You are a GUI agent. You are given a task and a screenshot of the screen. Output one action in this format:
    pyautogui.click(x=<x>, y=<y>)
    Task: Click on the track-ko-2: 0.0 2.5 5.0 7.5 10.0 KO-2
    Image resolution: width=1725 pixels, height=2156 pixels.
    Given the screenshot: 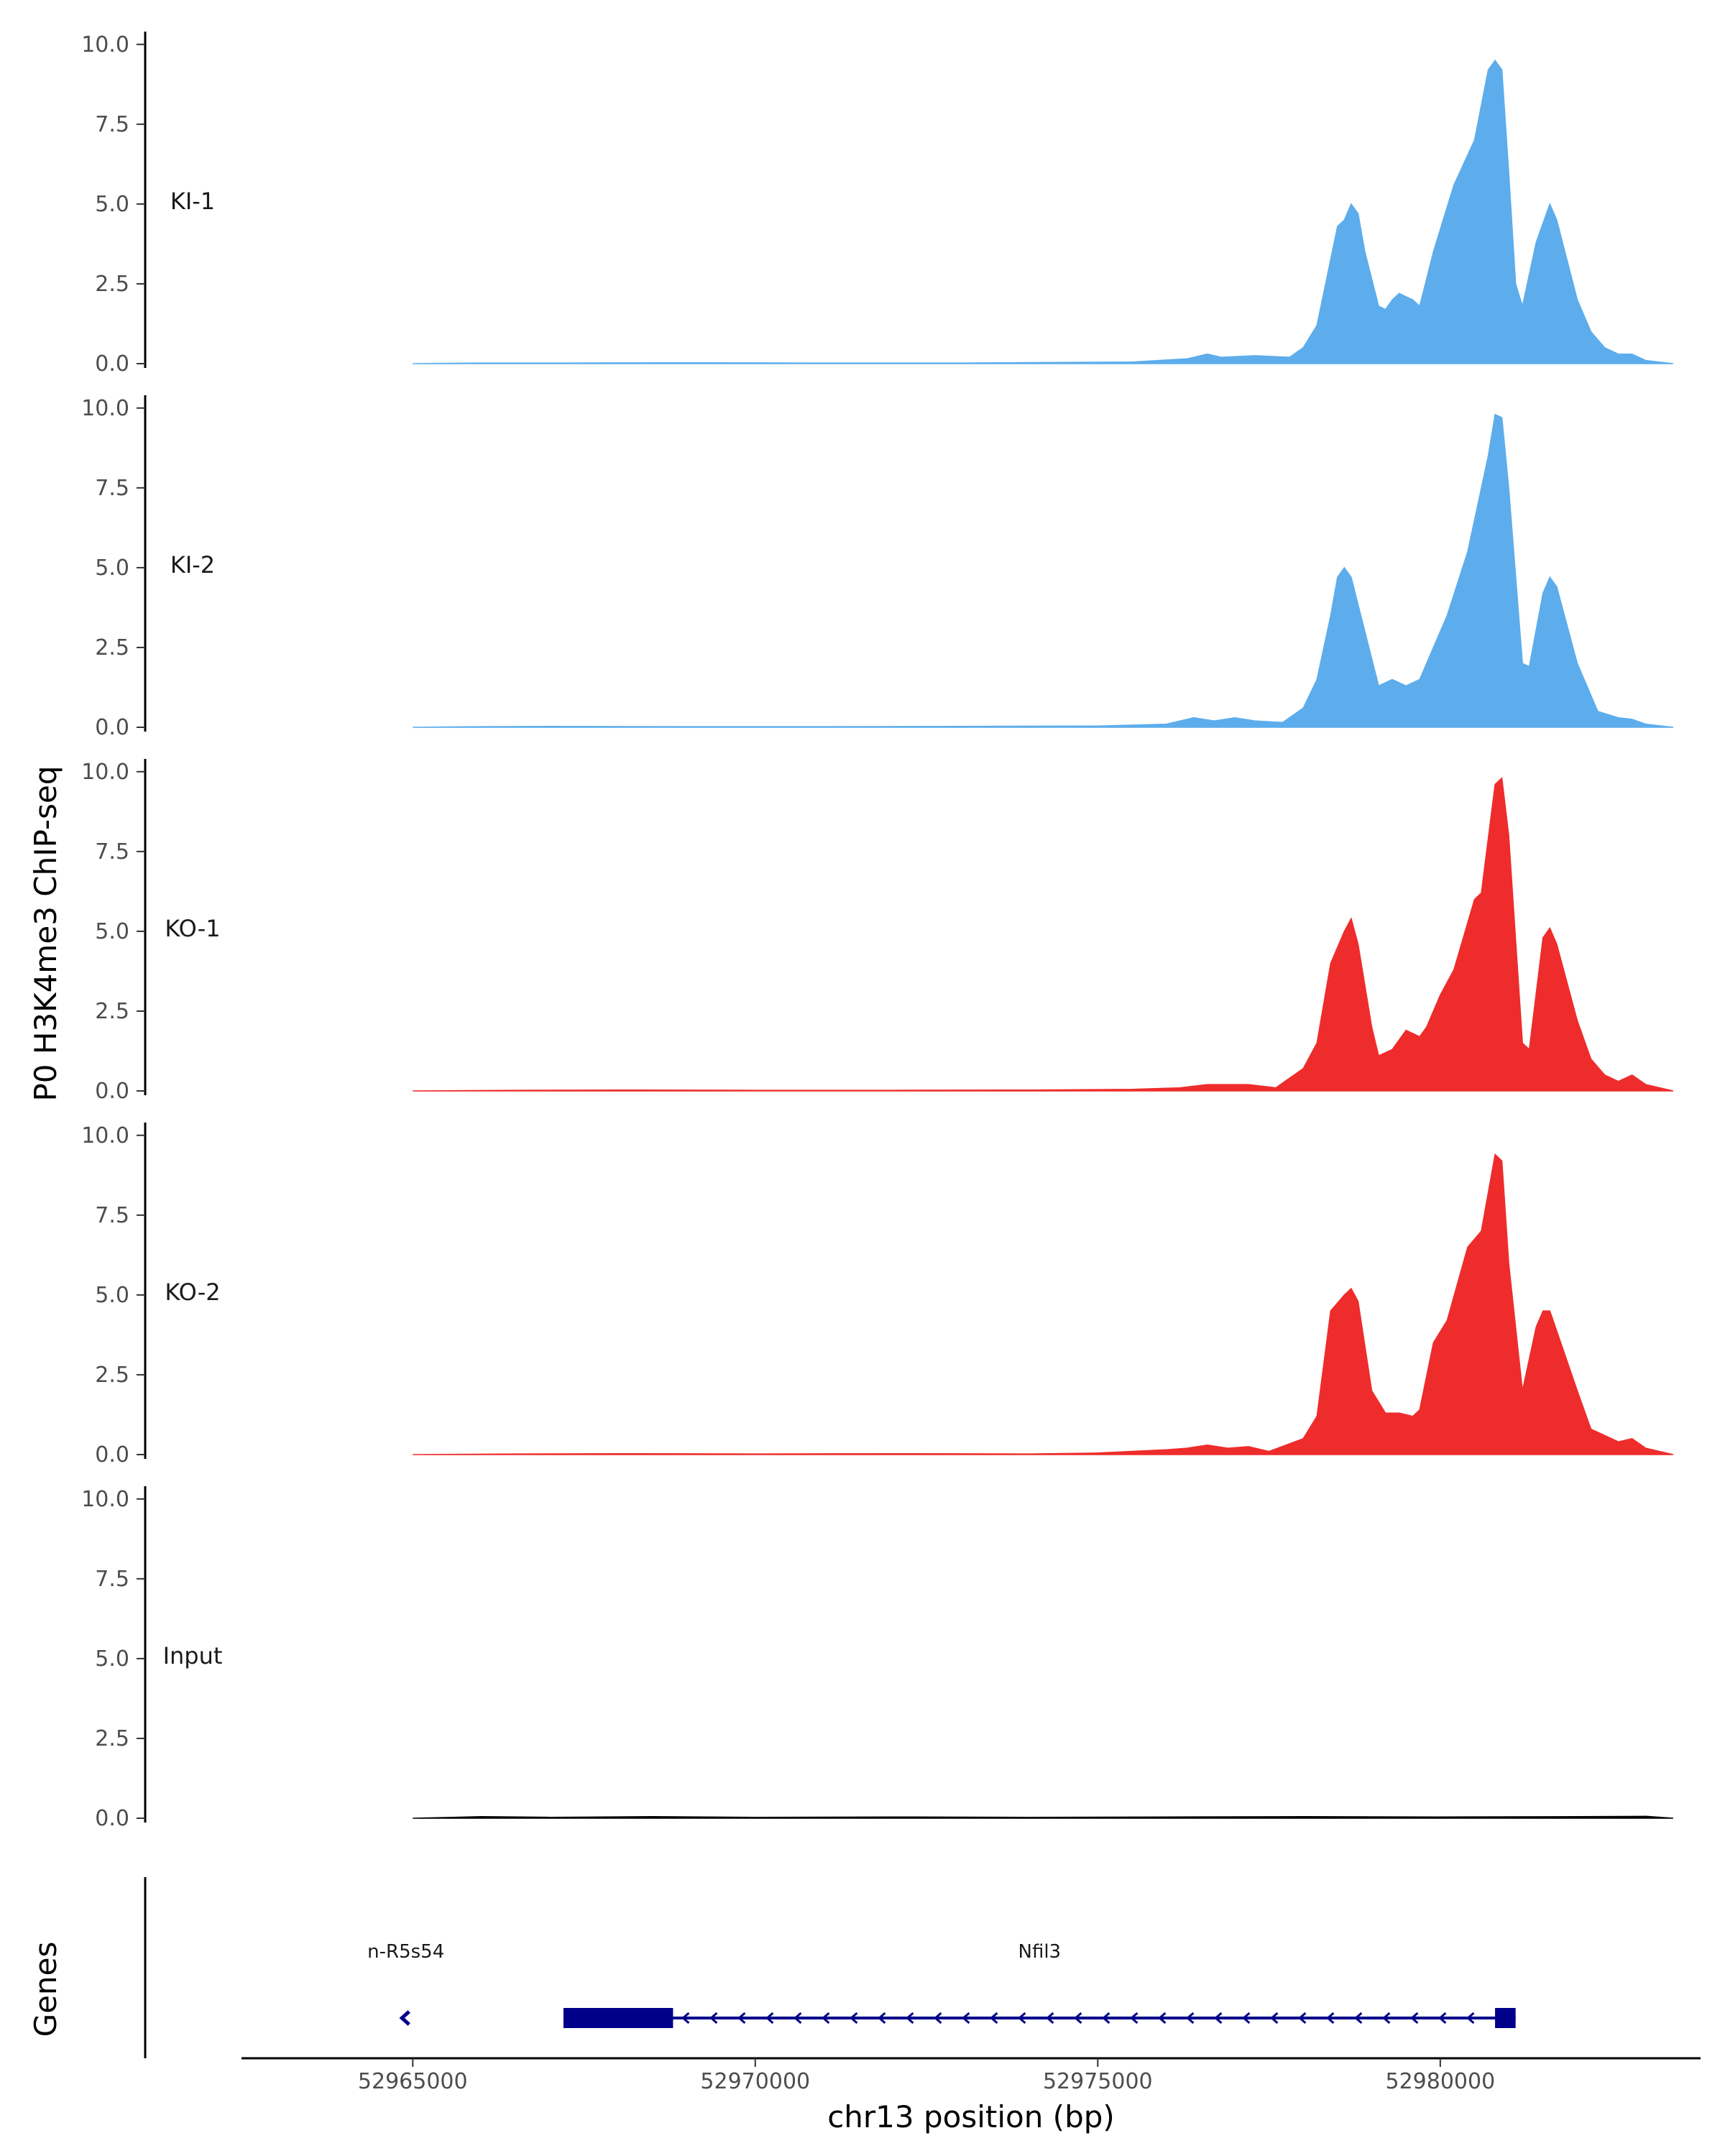 What is the action you would take?
    pyautogui.click(x=877, y=1296)
    